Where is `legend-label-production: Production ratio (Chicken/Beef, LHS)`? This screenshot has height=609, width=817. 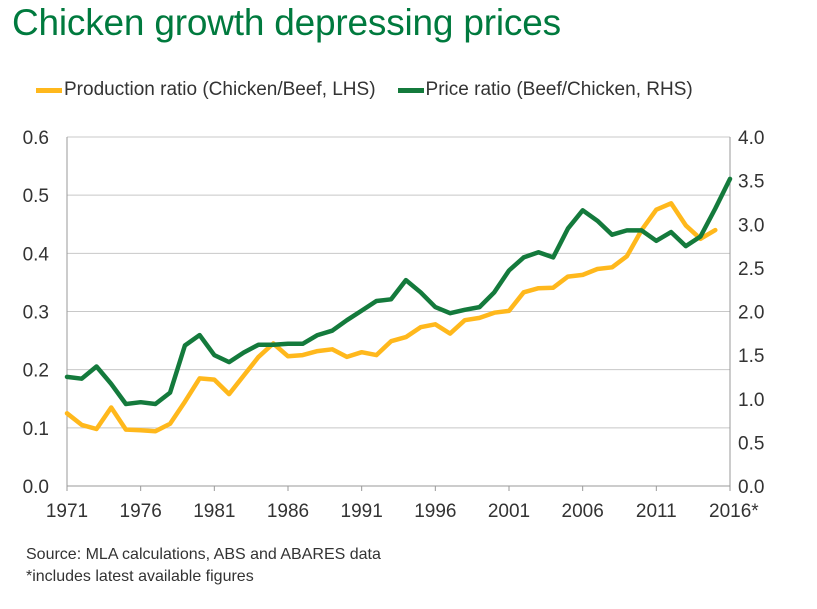
legend-label-production: Production ratio (Chicken/Beef, LHS) is located at coordinates (220, 89).